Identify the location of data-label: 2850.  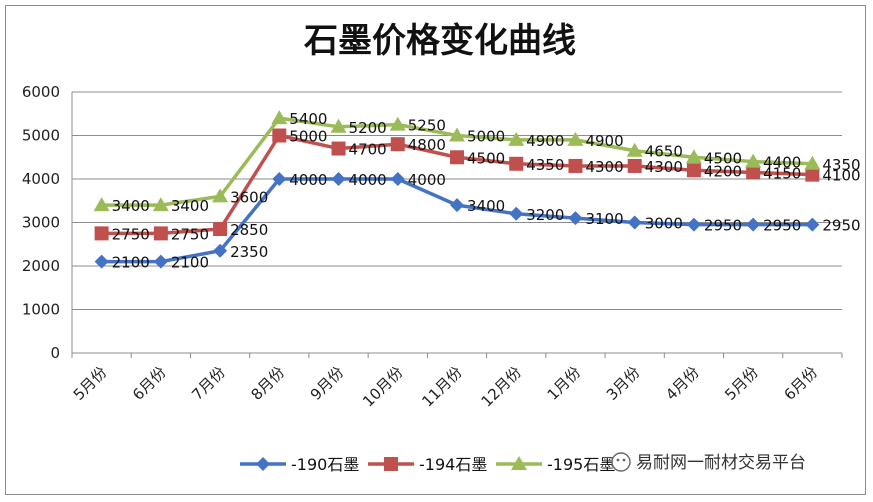
(249, 230).